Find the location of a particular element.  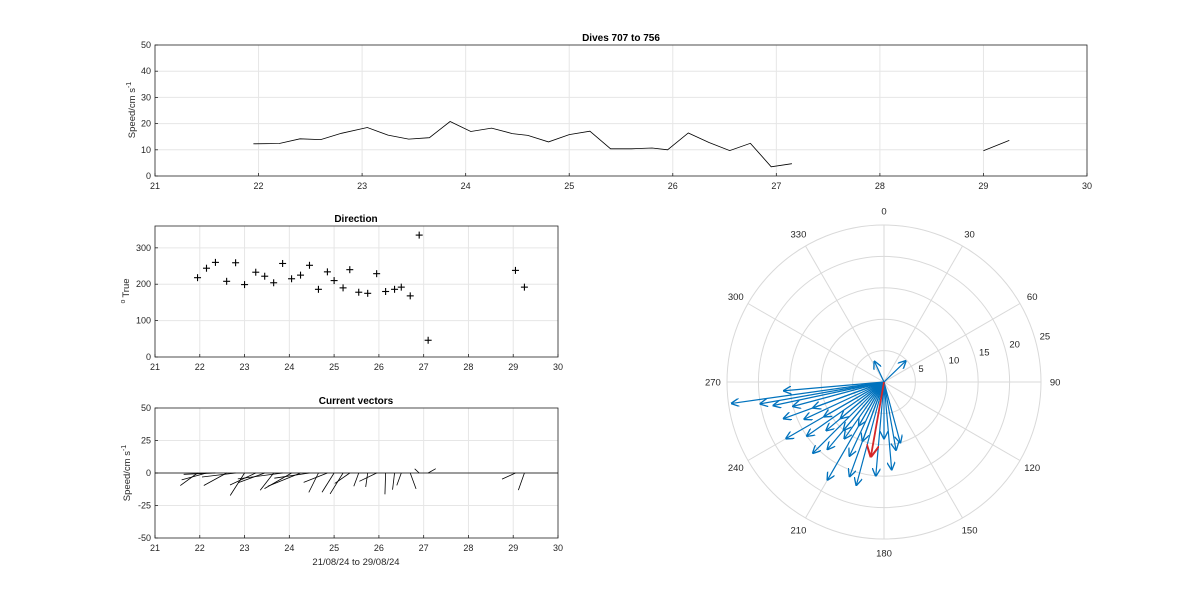

direction-axes-frame is located at coordinates (356, 291).